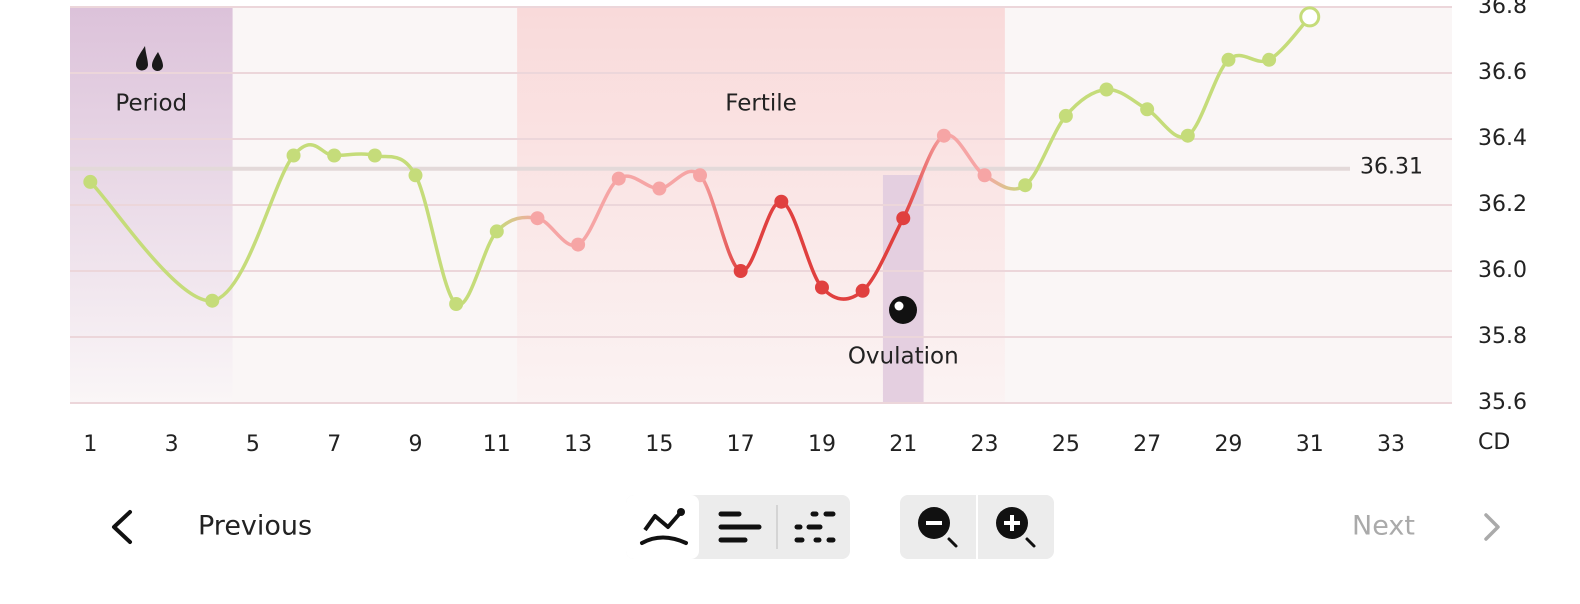 This screenshot has height=604, width=1580. Describe the element at coordinates (416, 444) in the screenshot. I see `x-tick-label: 9` at that location.